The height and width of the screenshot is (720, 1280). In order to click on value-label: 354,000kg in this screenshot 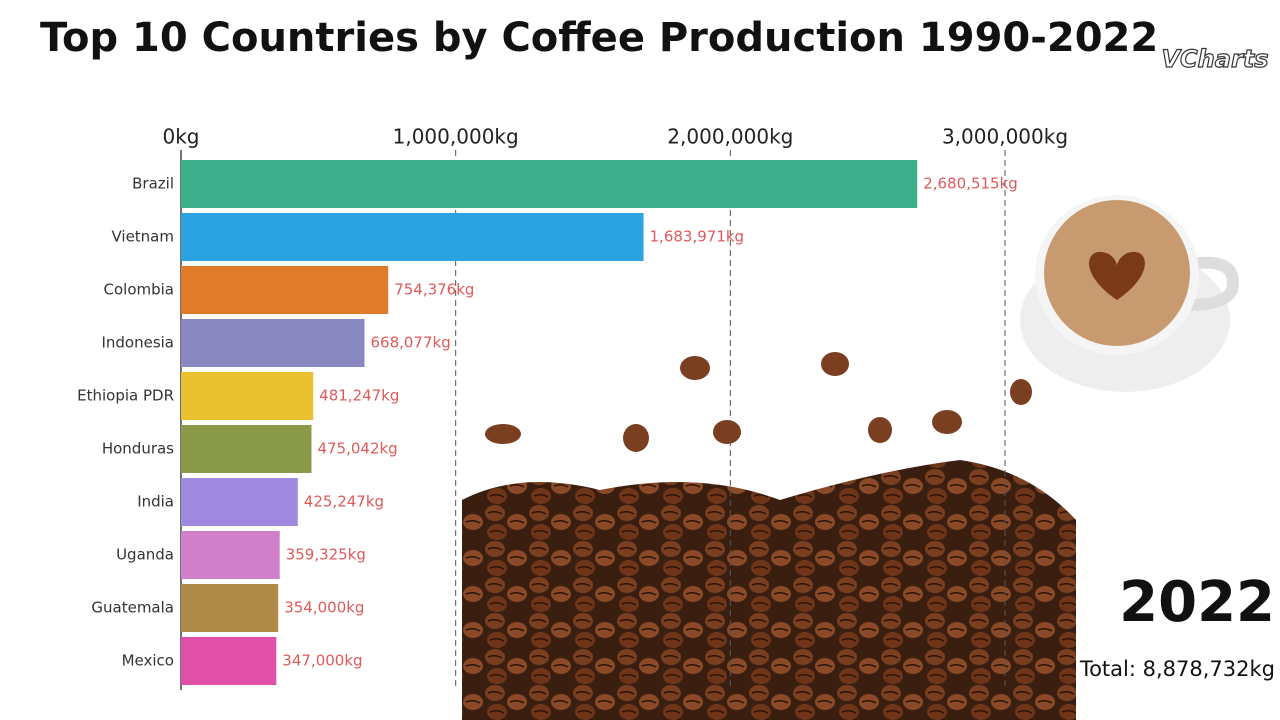, I will do `click(324, 608)`.